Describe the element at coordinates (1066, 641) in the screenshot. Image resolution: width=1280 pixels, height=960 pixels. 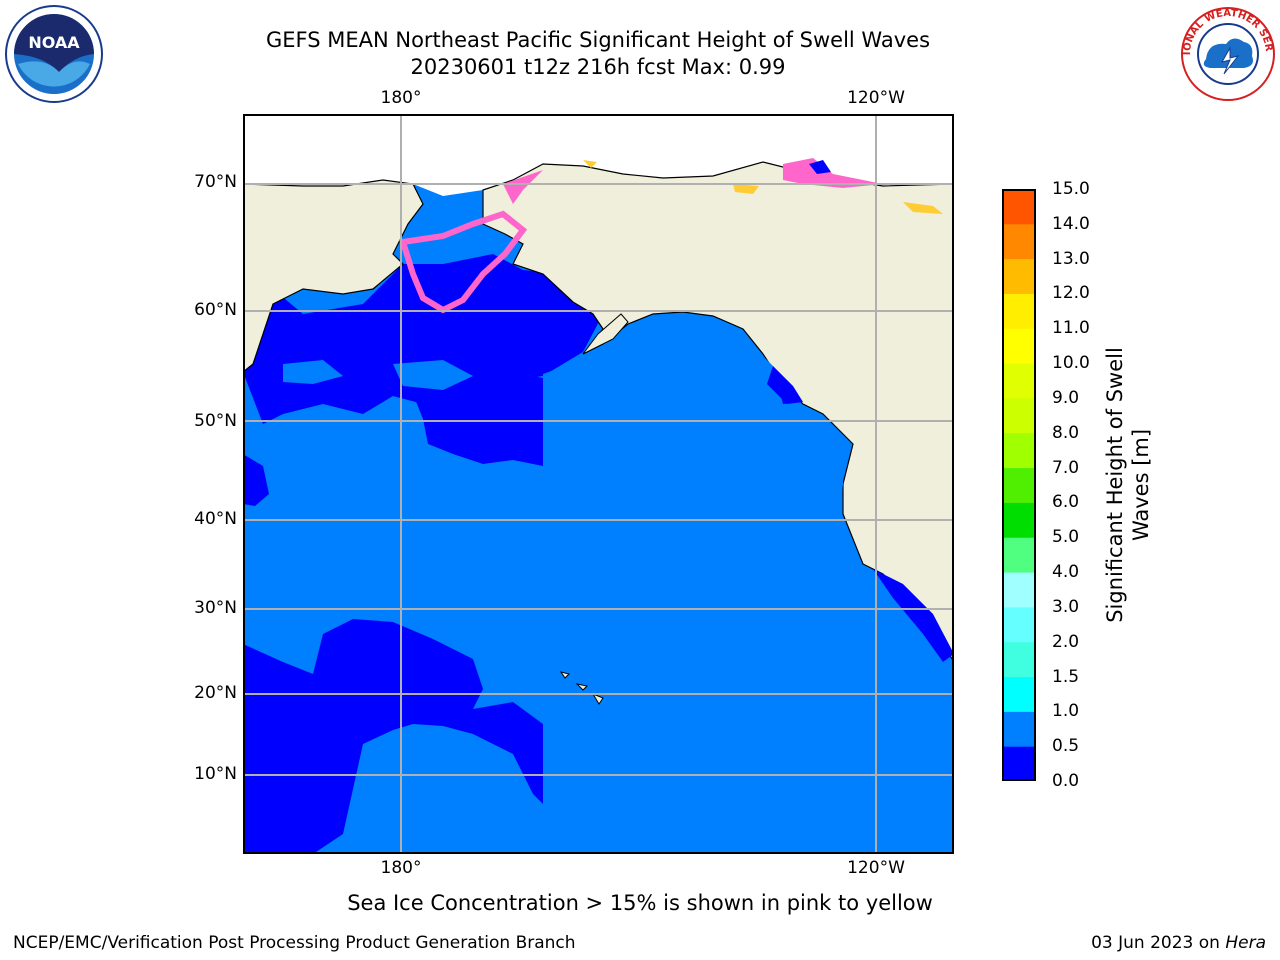
I see `colorbar-tick-label: 2.0` at that location.